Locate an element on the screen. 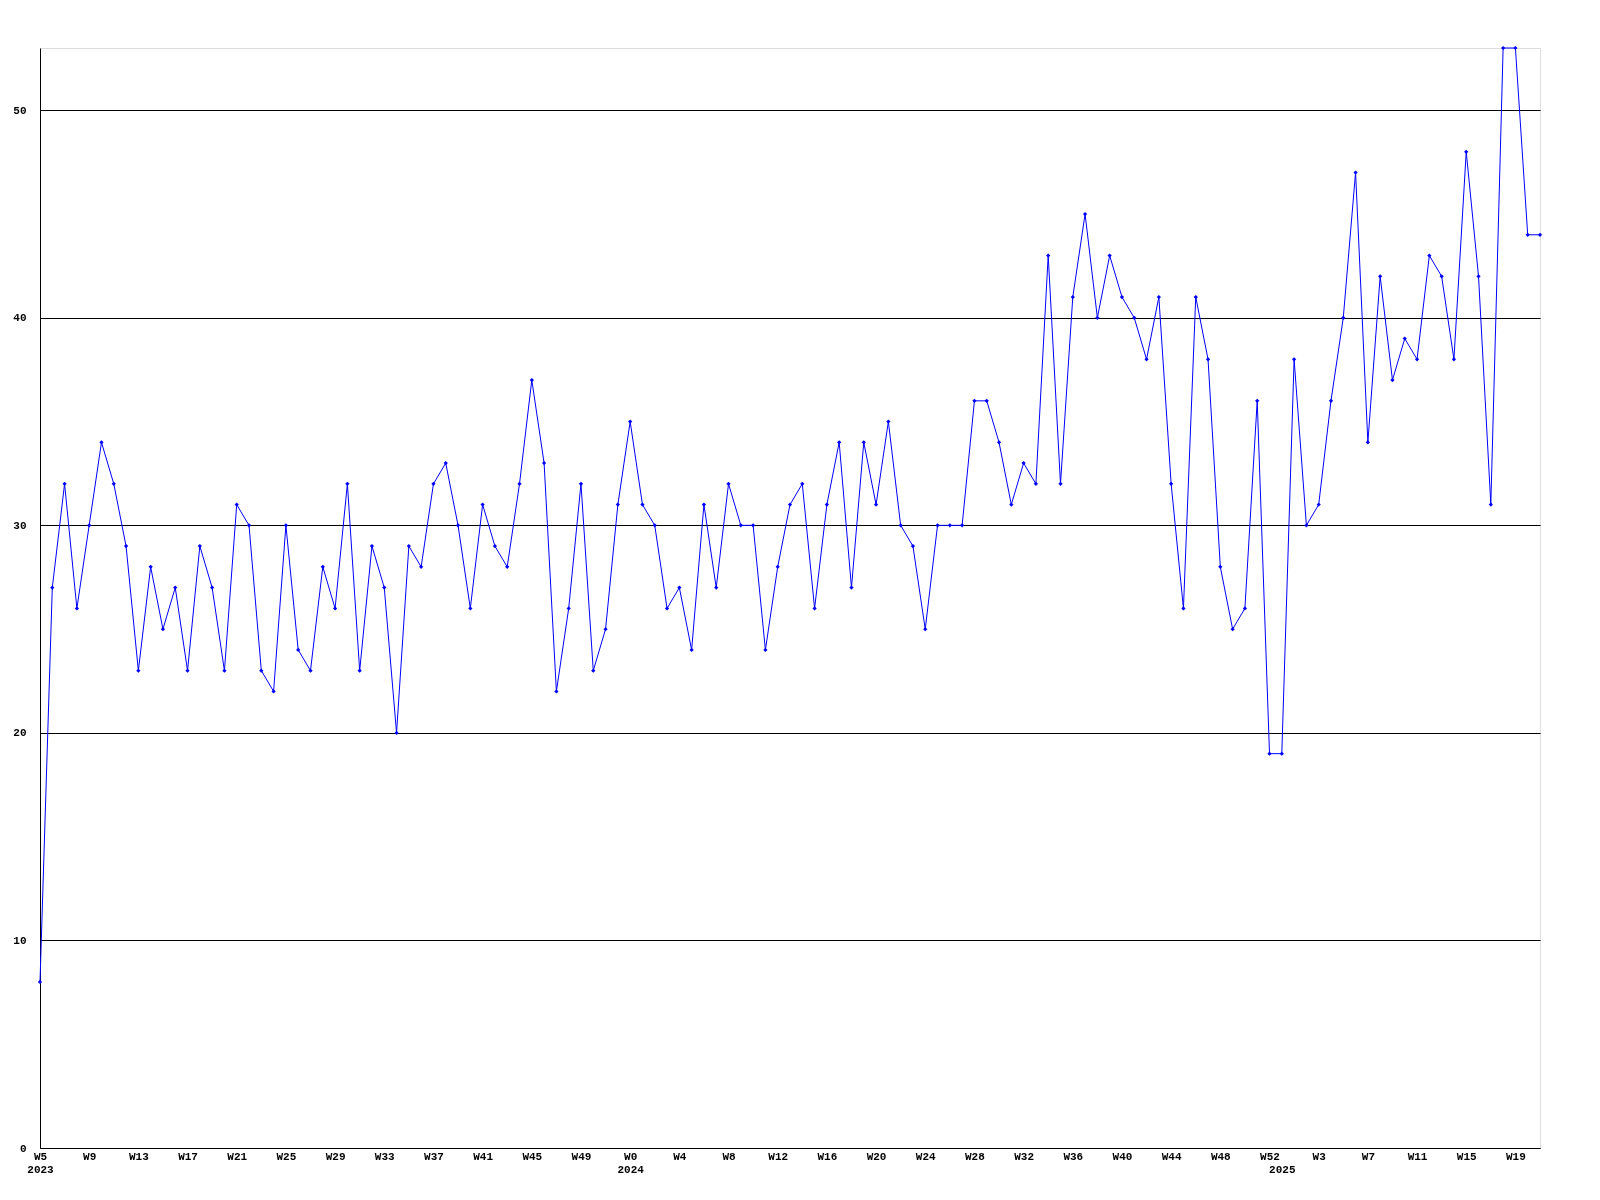  x-tick-label: W33 is located at coordinates (385, 1156).